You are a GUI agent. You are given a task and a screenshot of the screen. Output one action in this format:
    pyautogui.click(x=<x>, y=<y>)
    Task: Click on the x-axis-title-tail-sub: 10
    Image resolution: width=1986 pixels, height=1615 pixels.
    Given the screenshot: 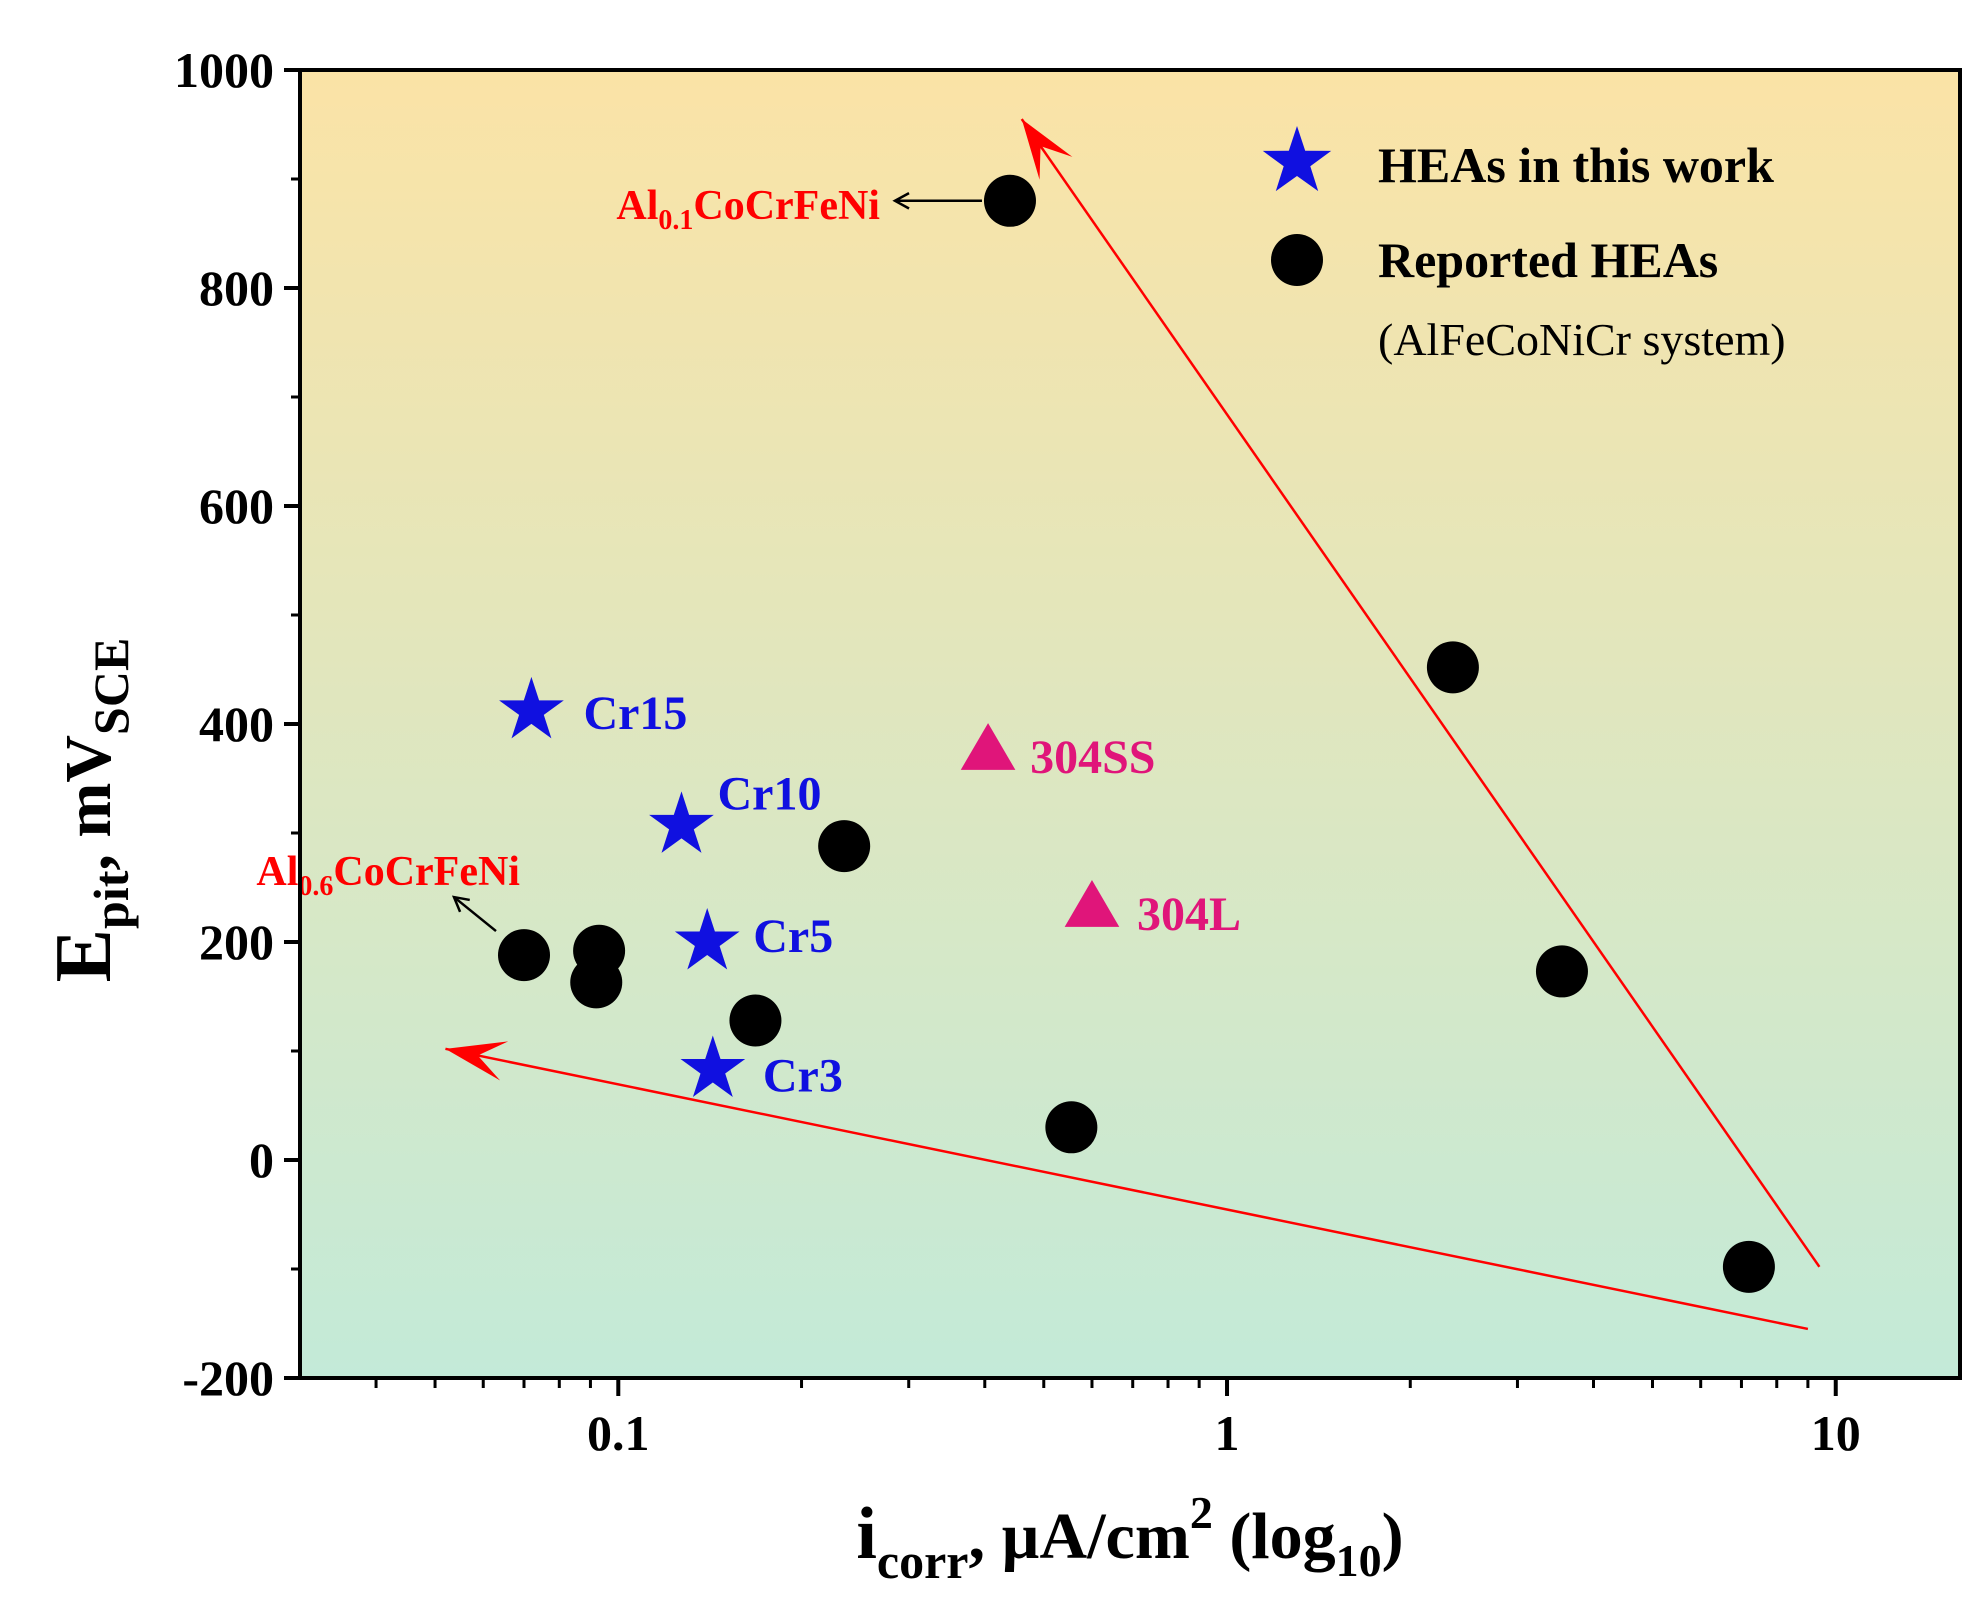 What is the action you would take?
    pyautogui.click(x=1359, y=1560)
    